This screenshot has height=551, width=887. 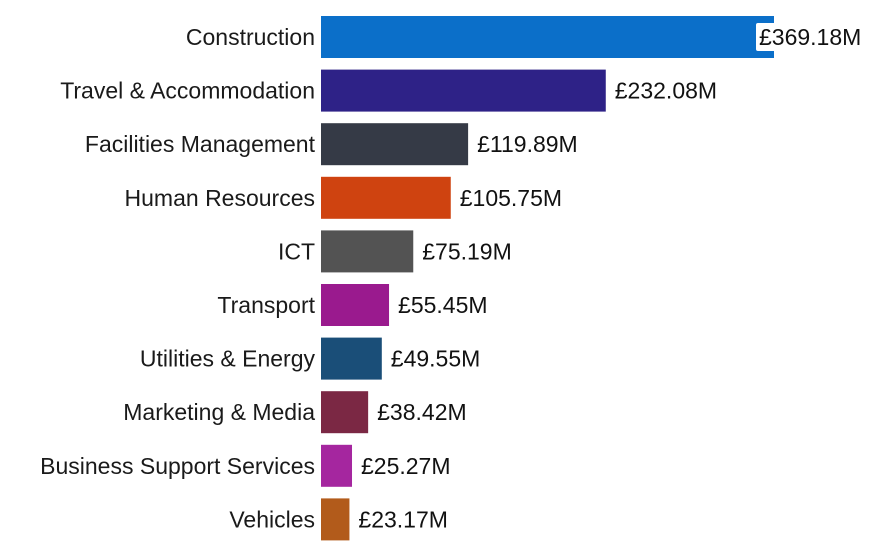 I want to click on value-label-group: £49.55M, so click(x=436, y=359).